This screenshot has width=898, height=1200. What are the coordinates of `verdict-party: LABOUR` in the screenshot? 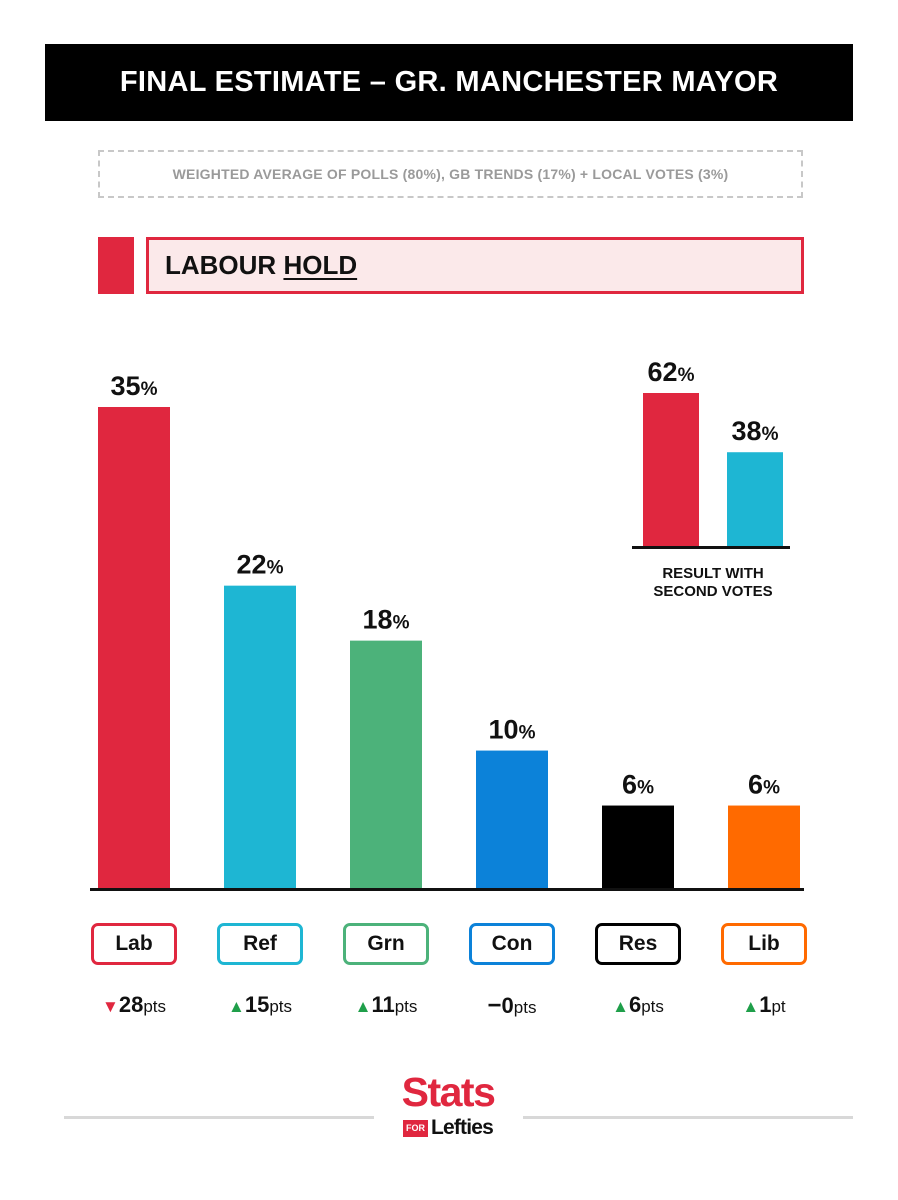 It's located at (221, 265).